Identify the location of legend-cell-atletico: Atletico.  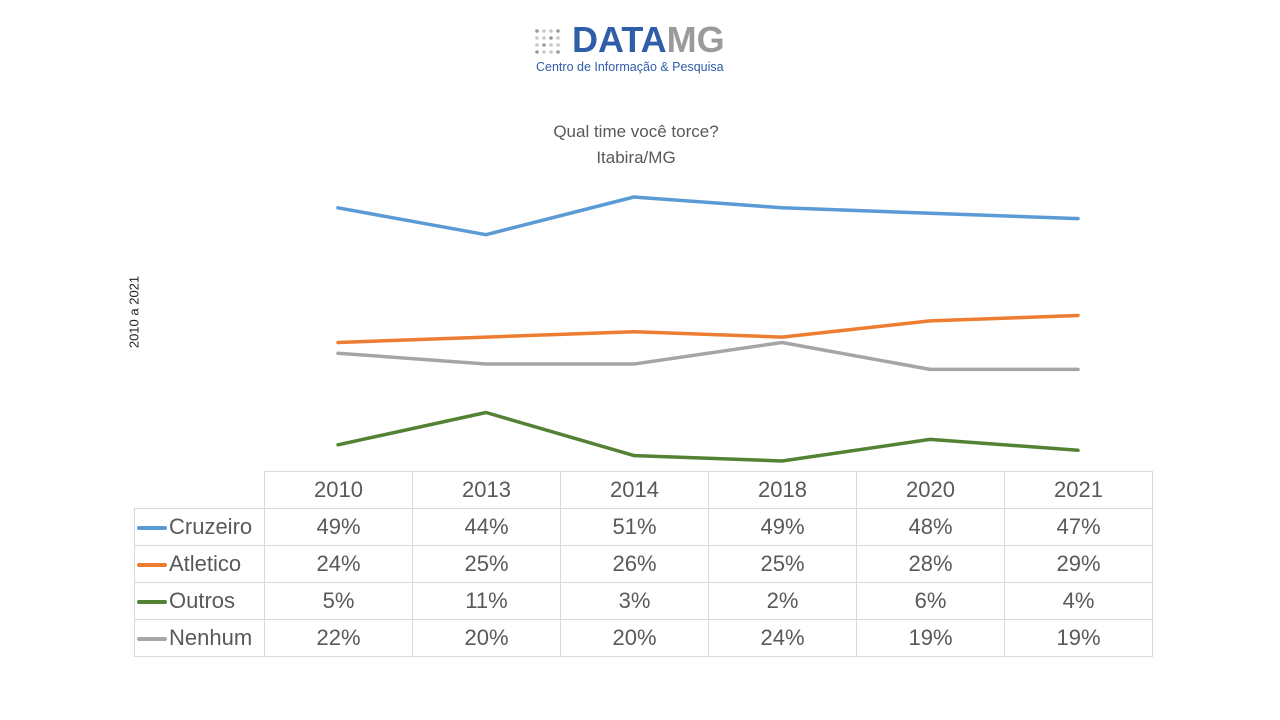
(199, 564).